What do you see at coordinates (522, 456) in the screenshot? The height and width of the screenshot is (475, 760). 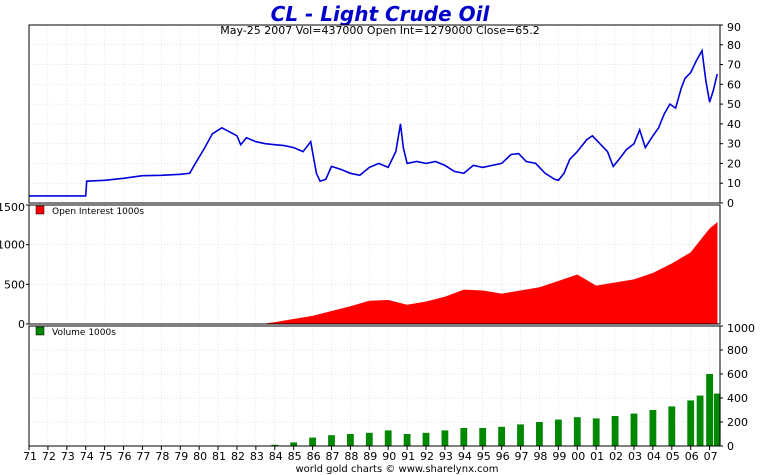 I see `x-tick-label: 97` at bounding box center [522, 456].